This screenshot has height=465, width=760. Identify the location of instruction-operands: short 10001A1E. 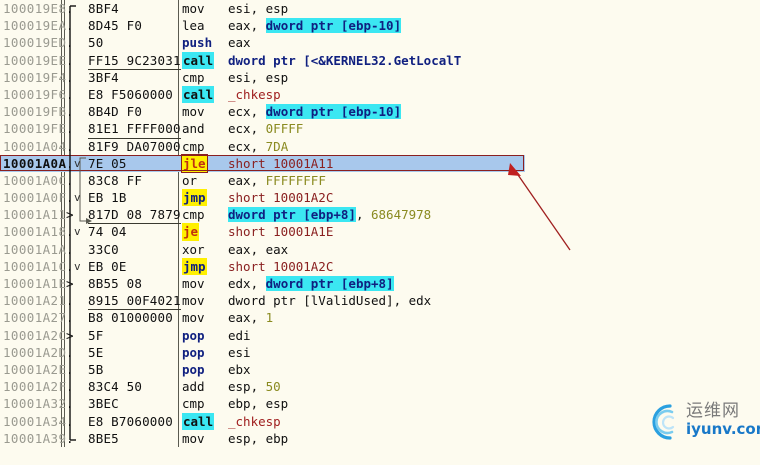
(280, 231).